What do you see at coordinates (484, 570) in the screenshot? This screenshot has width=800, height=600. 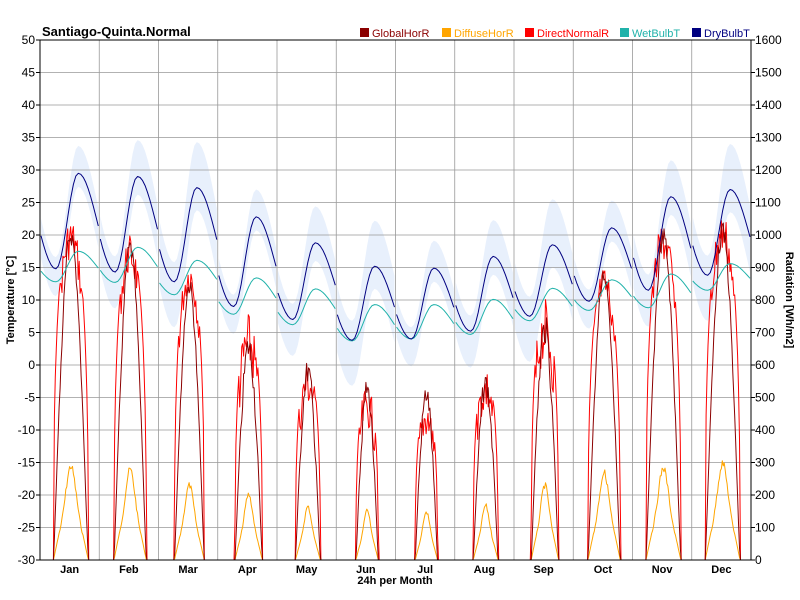 I see `x-tick-label-aug: Aug` at bounding box center [484, 570].